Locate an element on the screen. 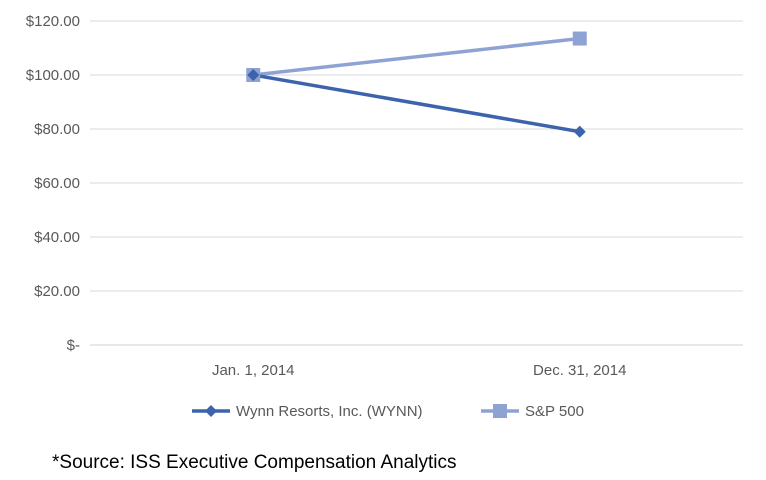  legend-label: Wynn Resorts, Inc. (WYNN) is located at coordinates (329, 411).